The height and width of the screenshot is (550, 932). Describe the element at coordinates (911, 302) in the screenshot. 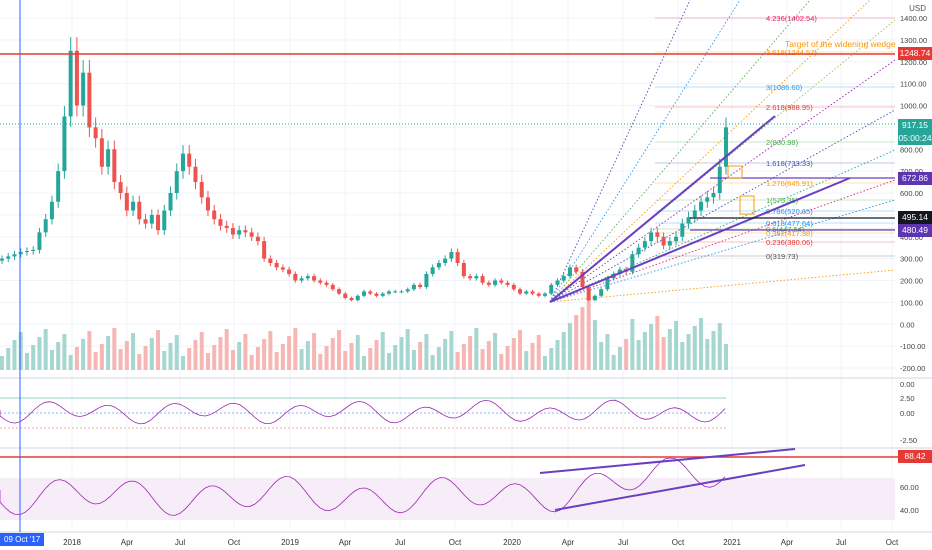

I see `price-axis-label: 100.00` at that location.